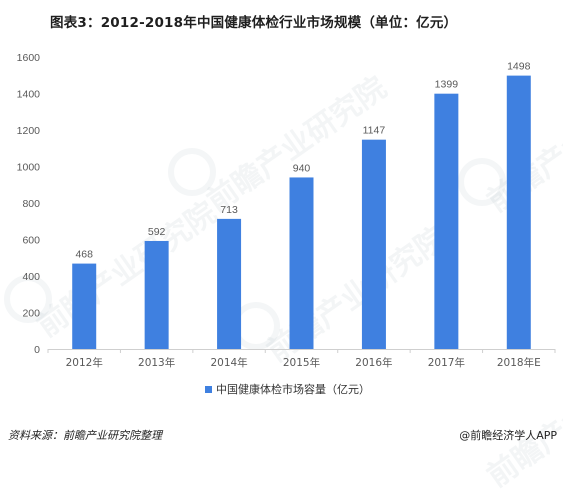 This screenshot has width=563, height=495. What do you see at coordinates (37, 350) in the screenshot?
I see `y-tick-label: 0` at bounding box center [37, 350].